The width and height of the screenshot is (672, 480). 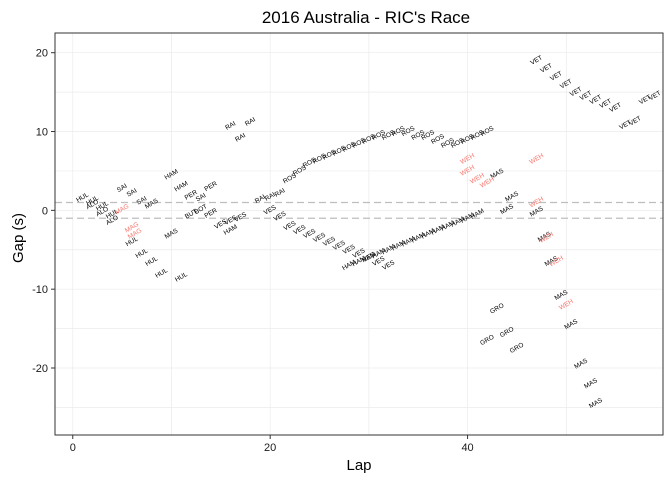 I want to click on reference-lines, so click(x=359, y=210).